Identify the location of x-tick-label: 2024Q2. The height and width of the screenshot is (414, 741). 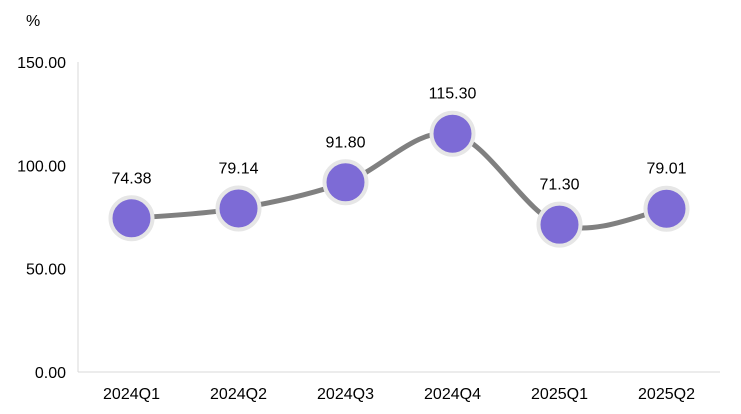
(238, 394).